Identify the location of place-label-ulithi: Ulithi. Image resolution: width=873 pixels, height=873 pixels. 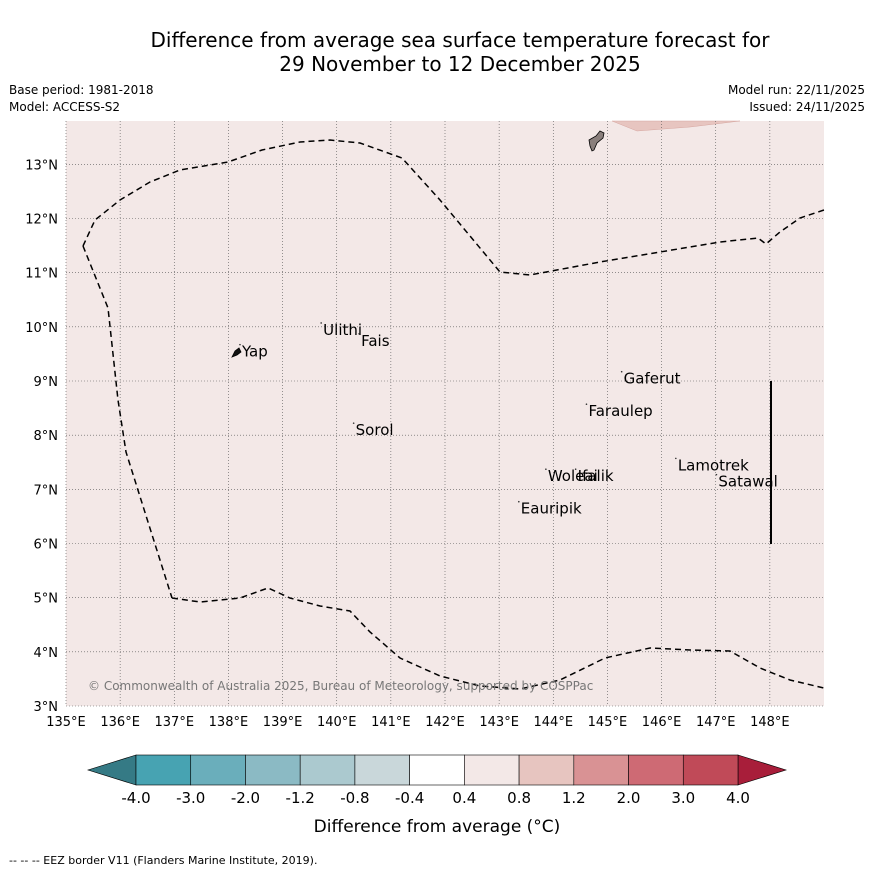
(342, 330).